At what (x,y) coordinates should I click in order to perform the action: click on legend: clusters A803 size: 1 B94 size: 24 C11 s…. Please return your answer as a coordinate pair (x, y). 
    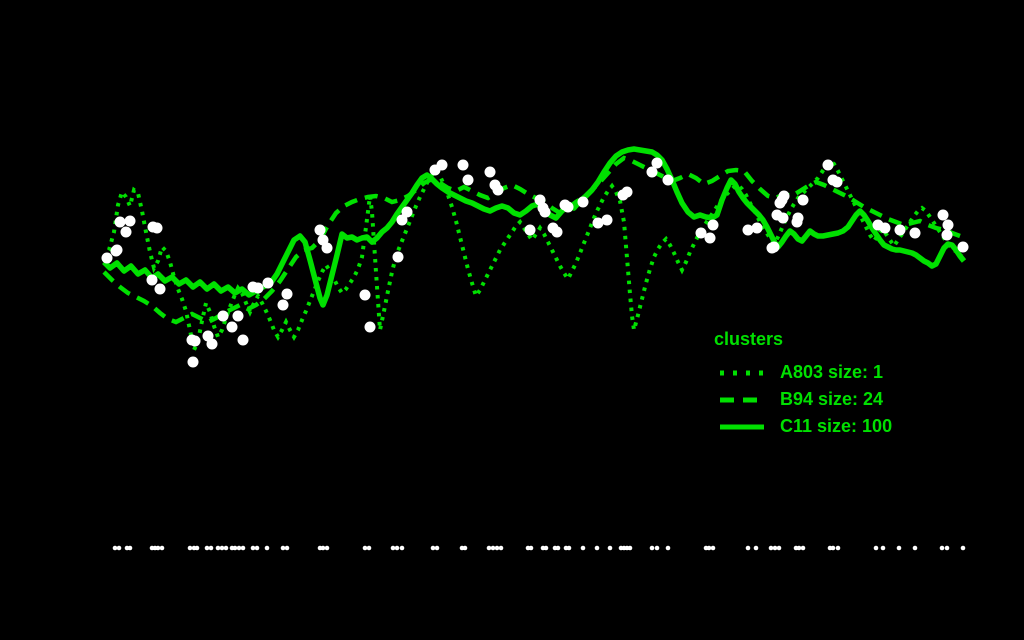
    Looking at the image, I should click on (803, 384).